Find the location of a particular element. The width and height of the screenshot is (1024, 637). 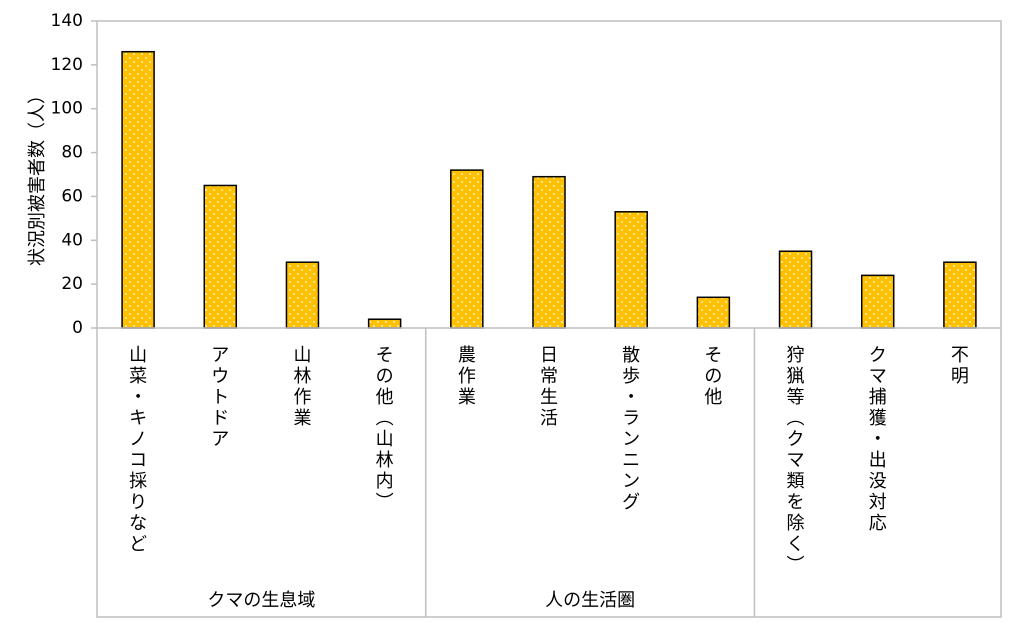

x-tick-label: アウトドア is located at coordinates (220, 397).